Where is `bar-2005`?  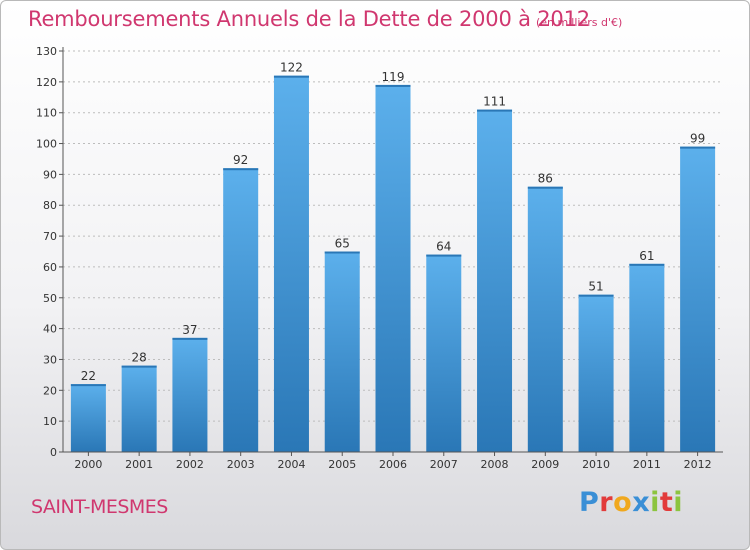 bar-2005 is located at coordinates (342, 351).